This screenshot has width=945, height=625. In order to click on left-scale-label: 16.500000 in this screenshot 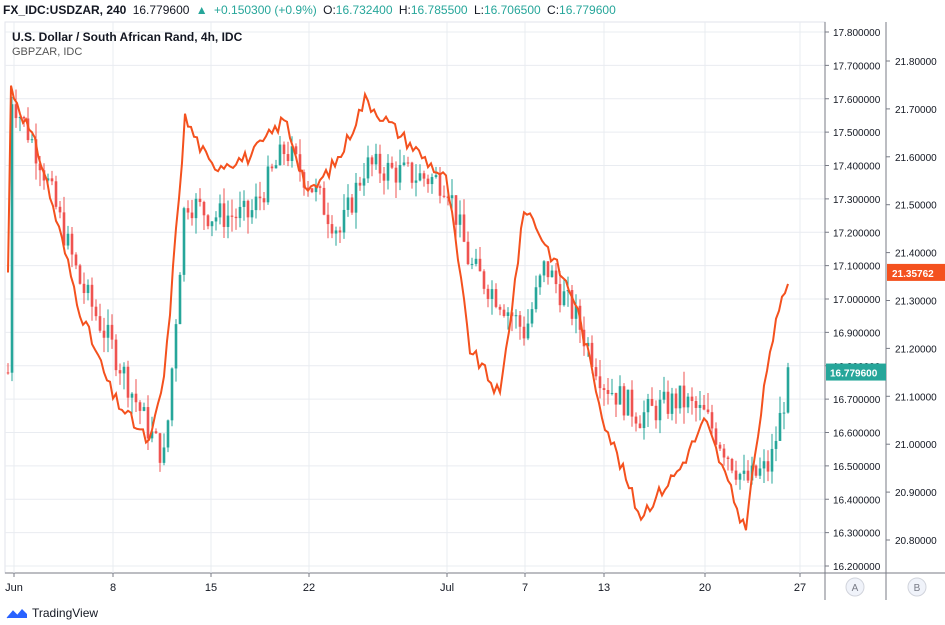, I will do `click(857, 467)`.